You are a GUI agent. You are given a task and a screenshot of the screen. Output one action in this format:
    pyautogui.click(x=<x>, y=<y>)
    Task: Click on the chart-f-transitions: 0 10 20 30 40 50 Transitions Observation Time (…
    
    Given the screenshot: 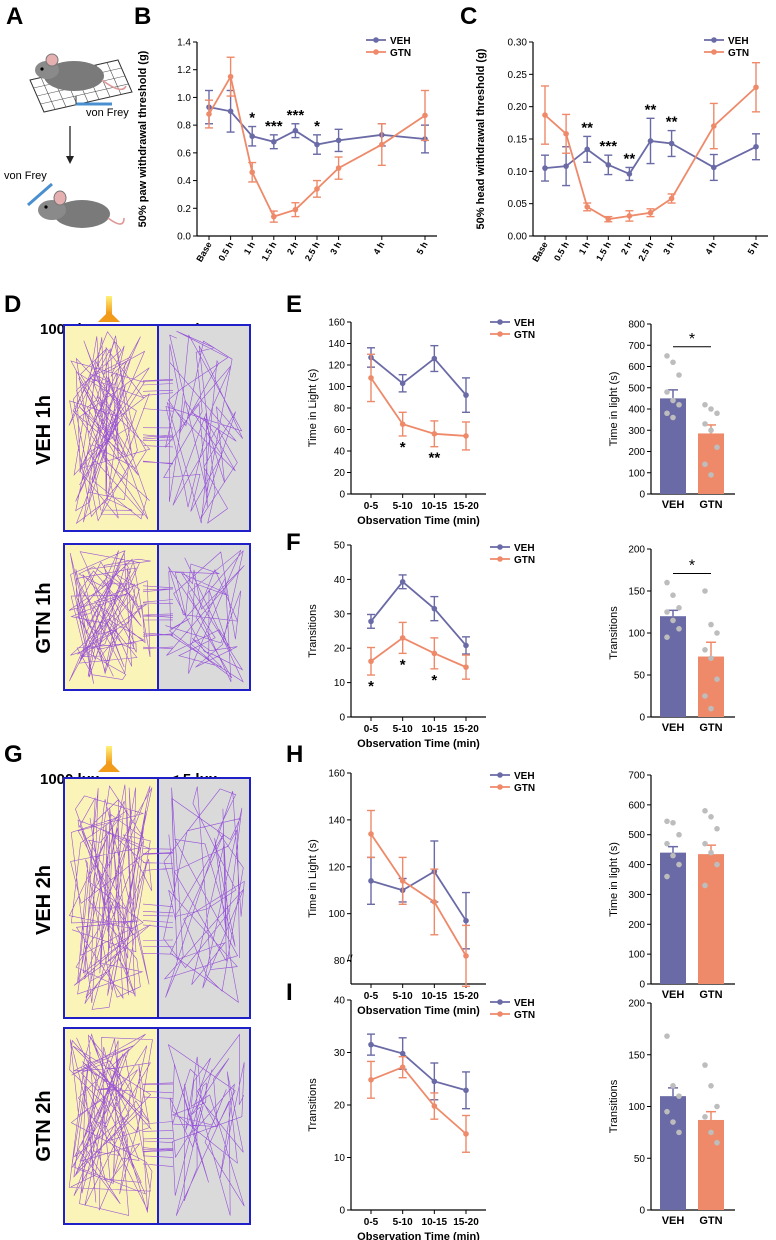 What is the action you would take?
    pyautogui.click(x=421, y=646)
    